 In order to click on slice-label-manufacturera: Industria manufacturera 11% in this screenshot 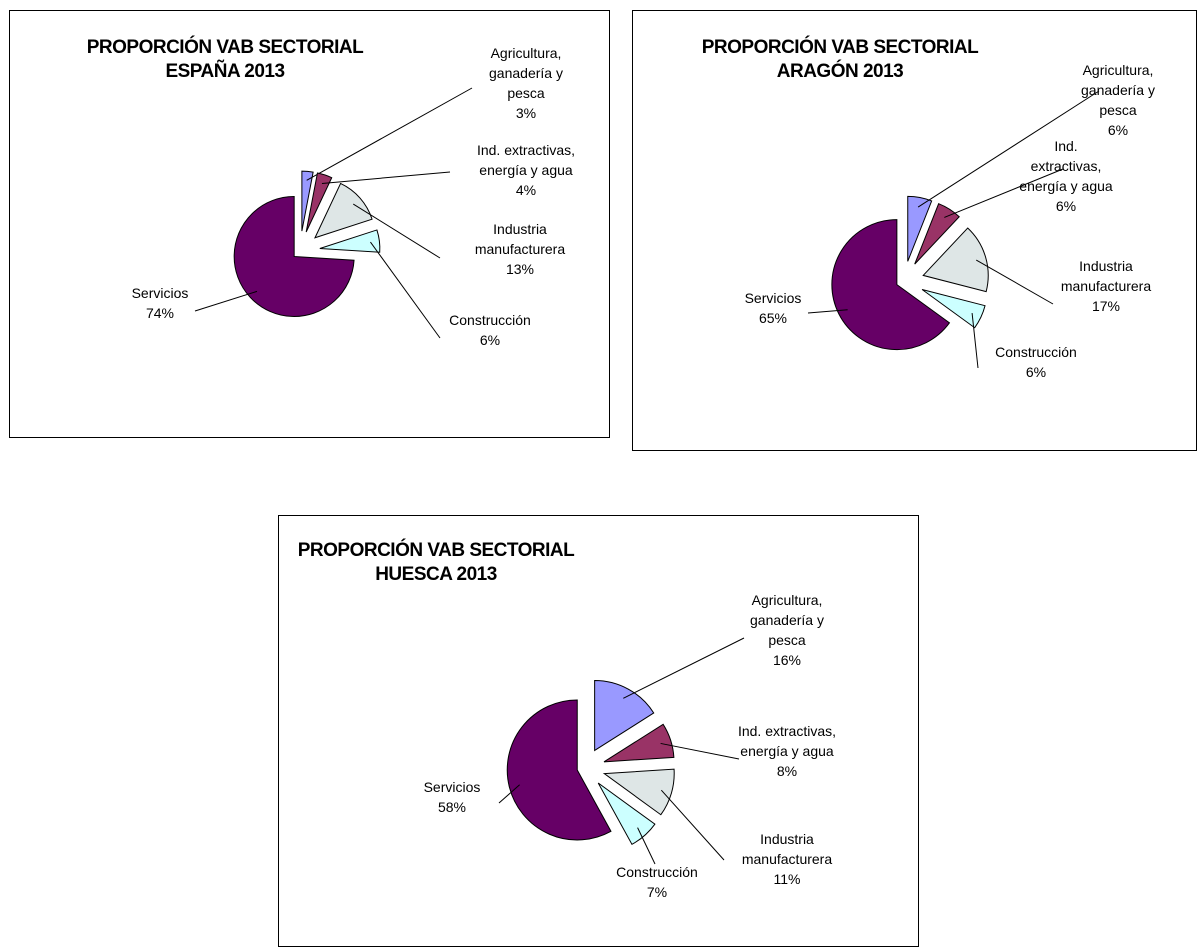, I will do `click(787, 859)`.